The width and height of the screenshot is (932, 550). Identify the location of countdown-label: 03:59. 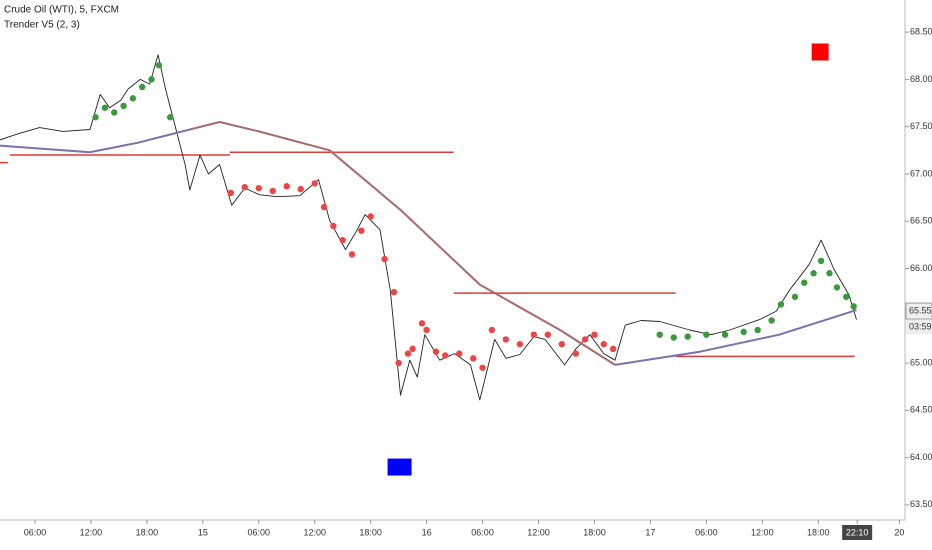
(920, 326).